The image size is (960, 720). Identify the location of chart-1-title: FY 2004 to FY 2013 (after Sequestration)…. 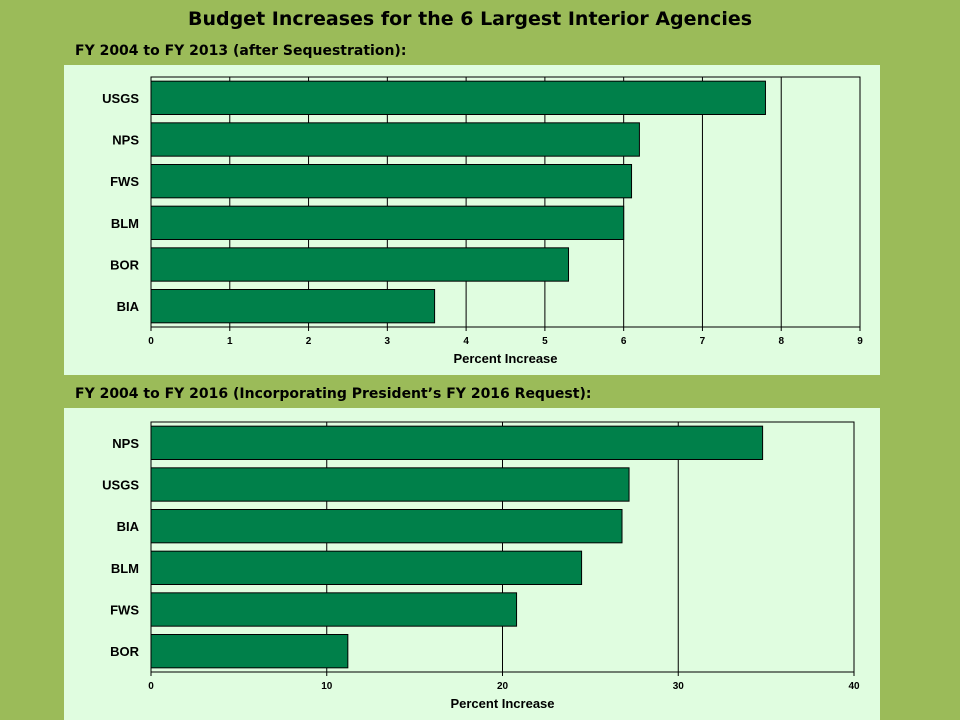
(241, 51).